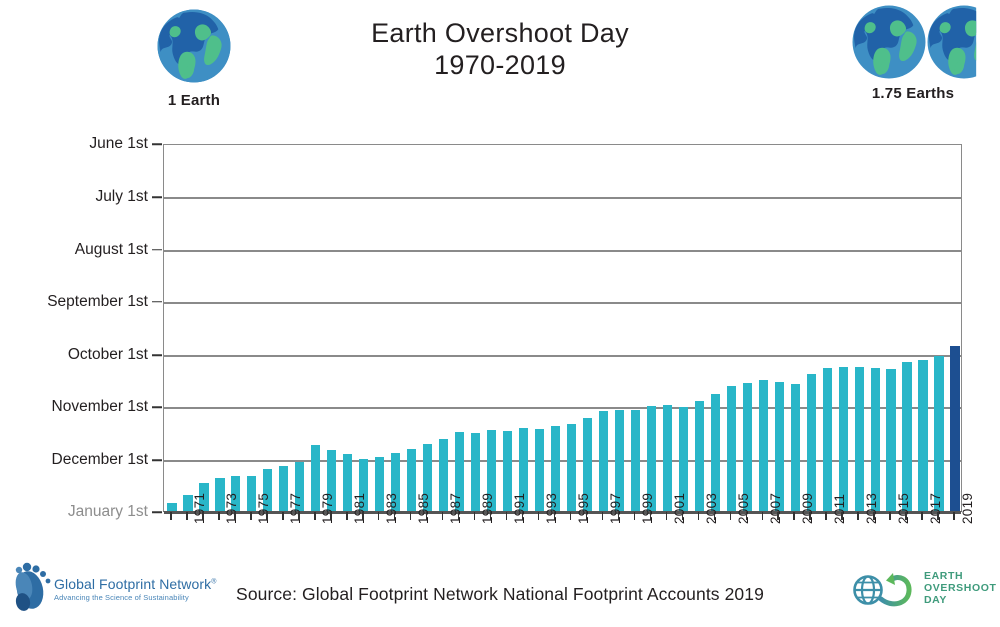  I want to click on bar-1996, so click(587, 464).